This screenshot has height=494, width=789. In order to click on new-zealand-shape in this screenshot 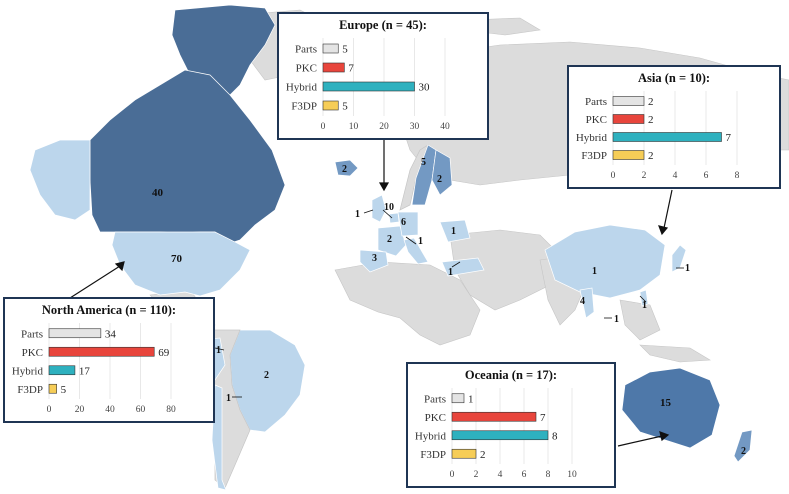, I will do `click(743, 446)`.